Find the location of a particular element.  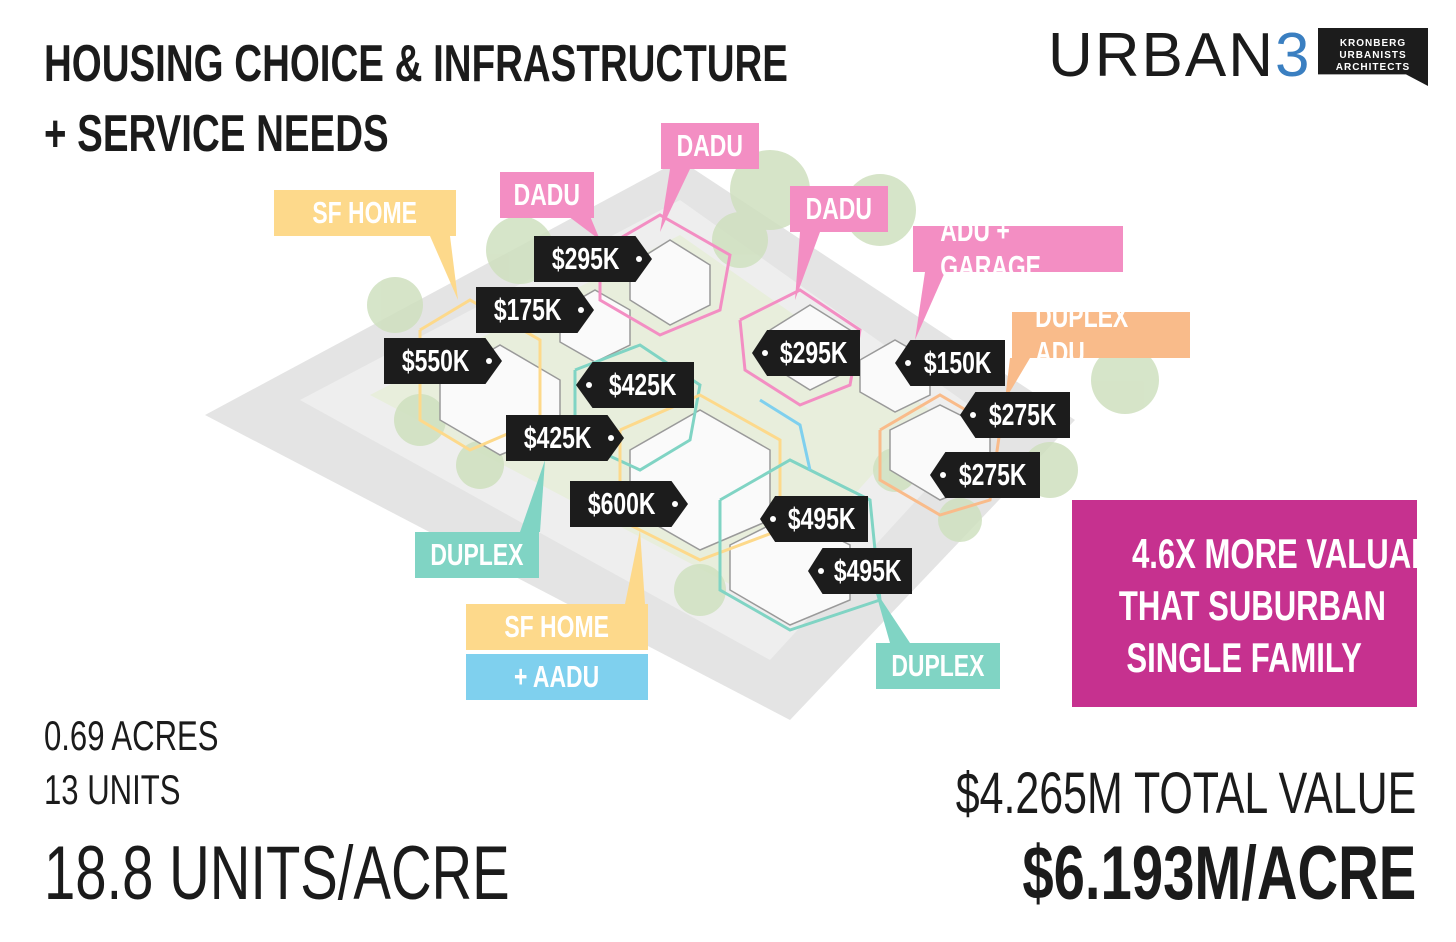

title-text: HOUSING CHOICE & INFRASTRUCTURE is located at coordinates (416, 64).